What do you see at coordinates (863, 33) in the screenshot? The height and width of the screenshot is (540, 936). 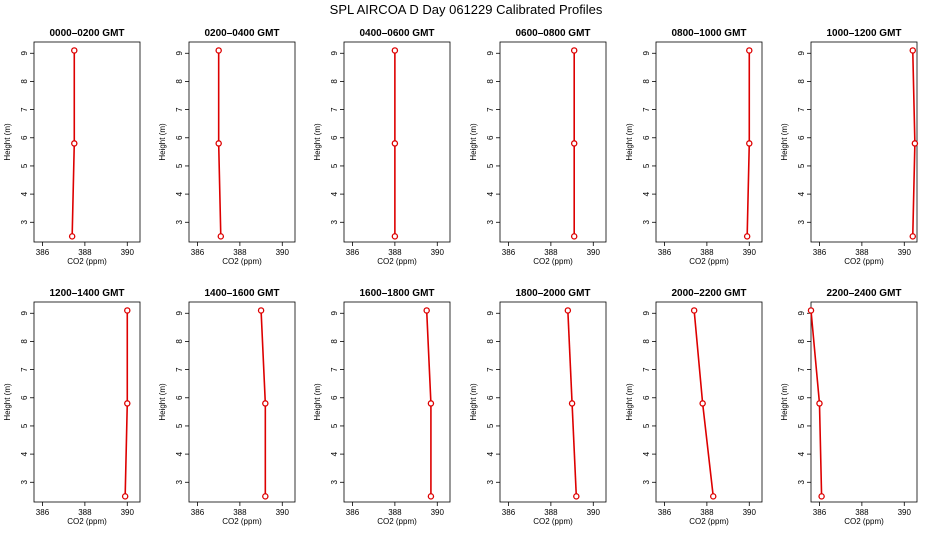 I see `panel-title: 1000–1200 GMT` at bounding box center [863, 33].